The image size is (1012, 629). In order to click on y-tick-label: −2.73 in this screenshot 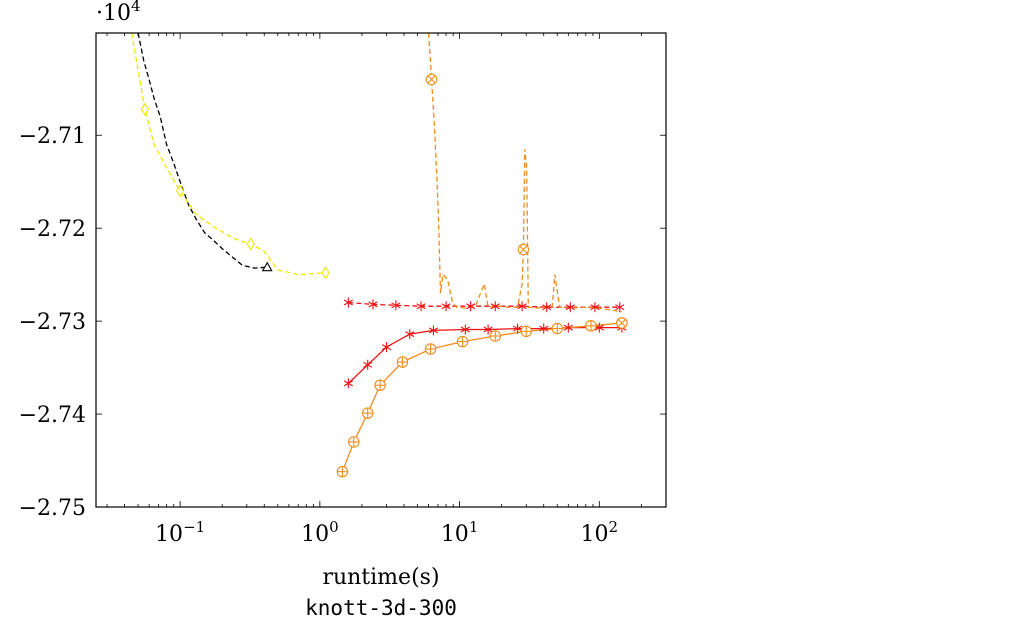, I will do `click(52, 322)`.